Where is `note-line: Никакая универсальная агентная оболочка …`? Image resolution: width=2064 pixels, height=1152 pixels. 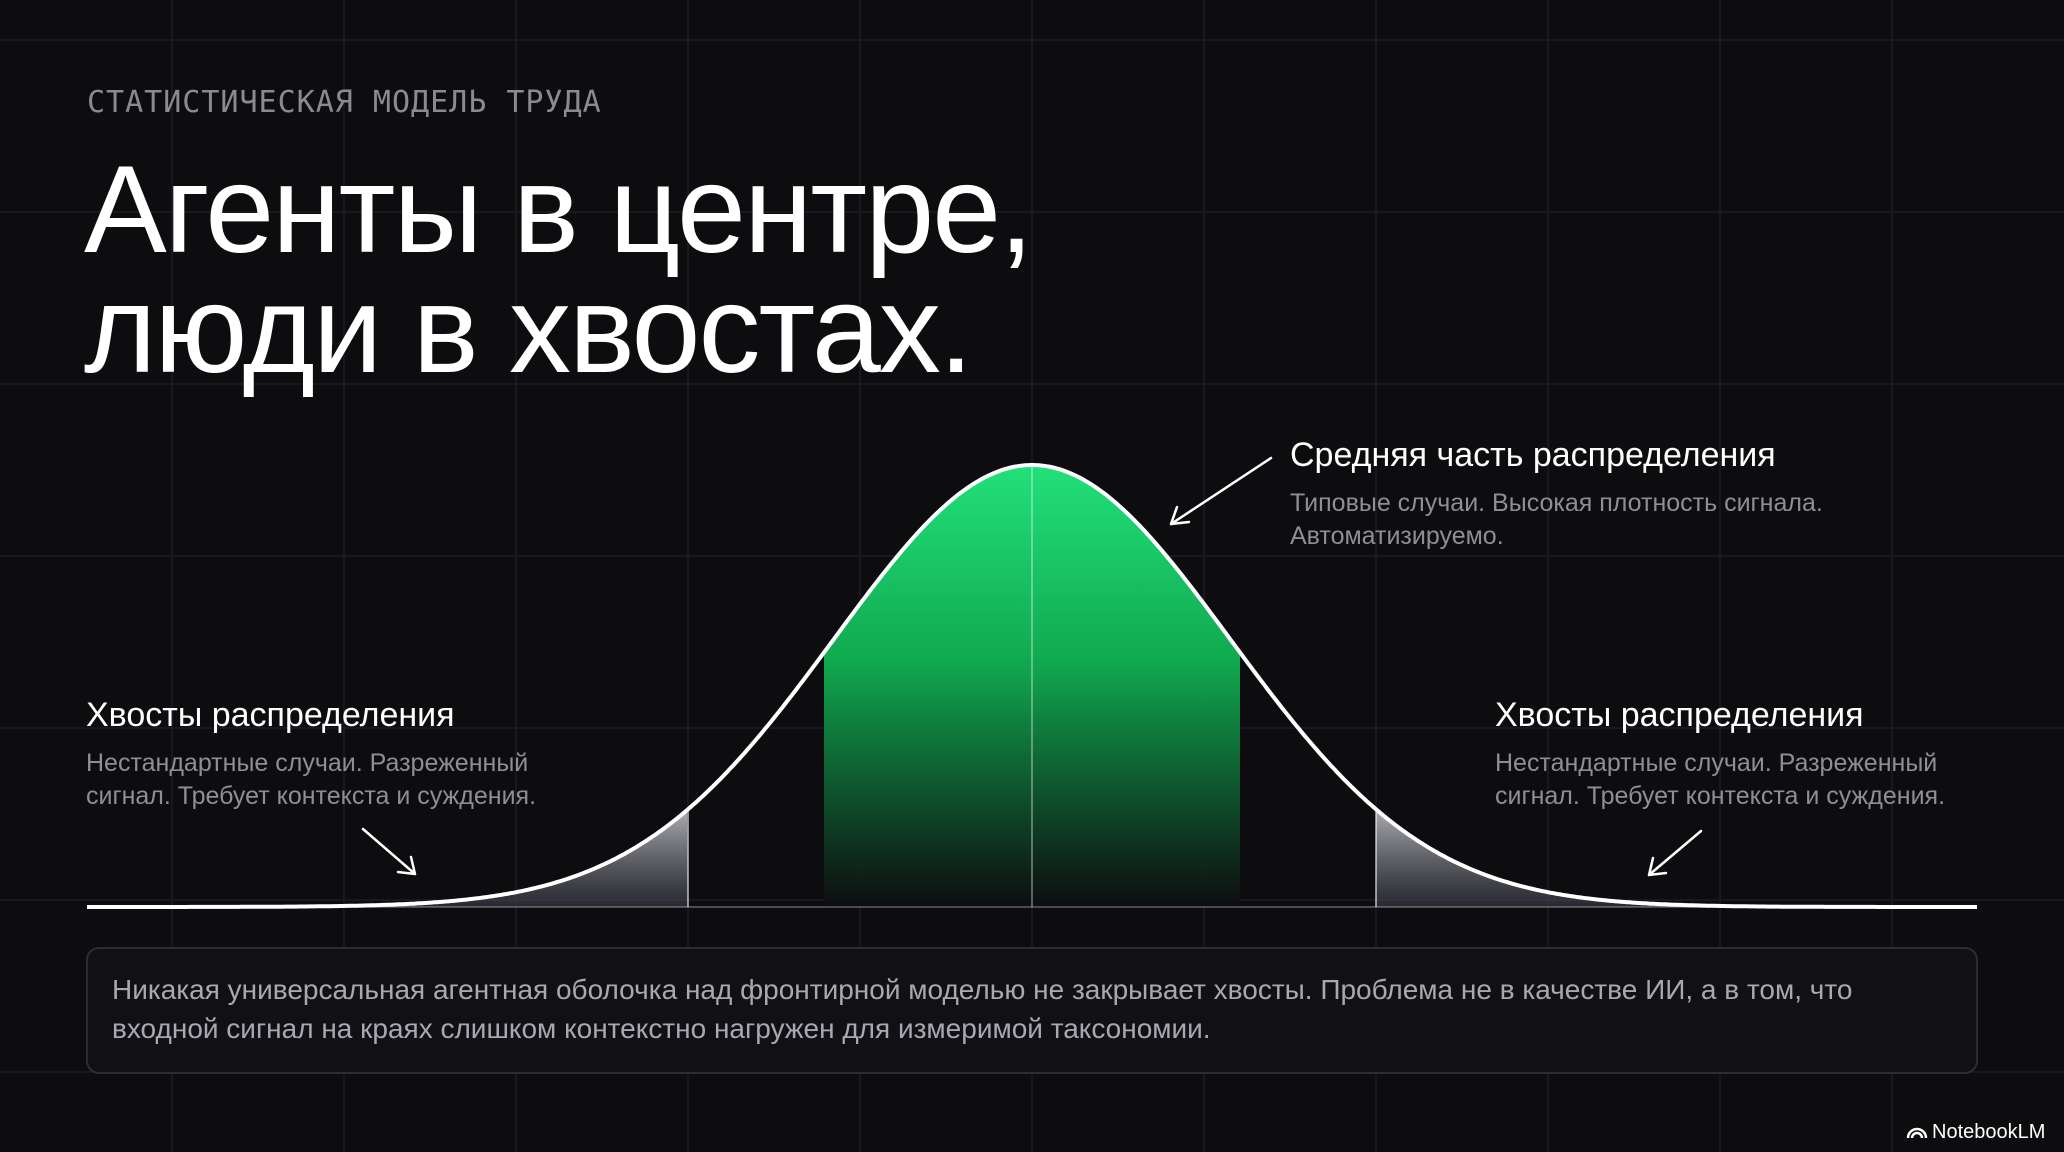
note-line: Никакая универсальная агентная оболочка … is located at coordinates (982, 989).